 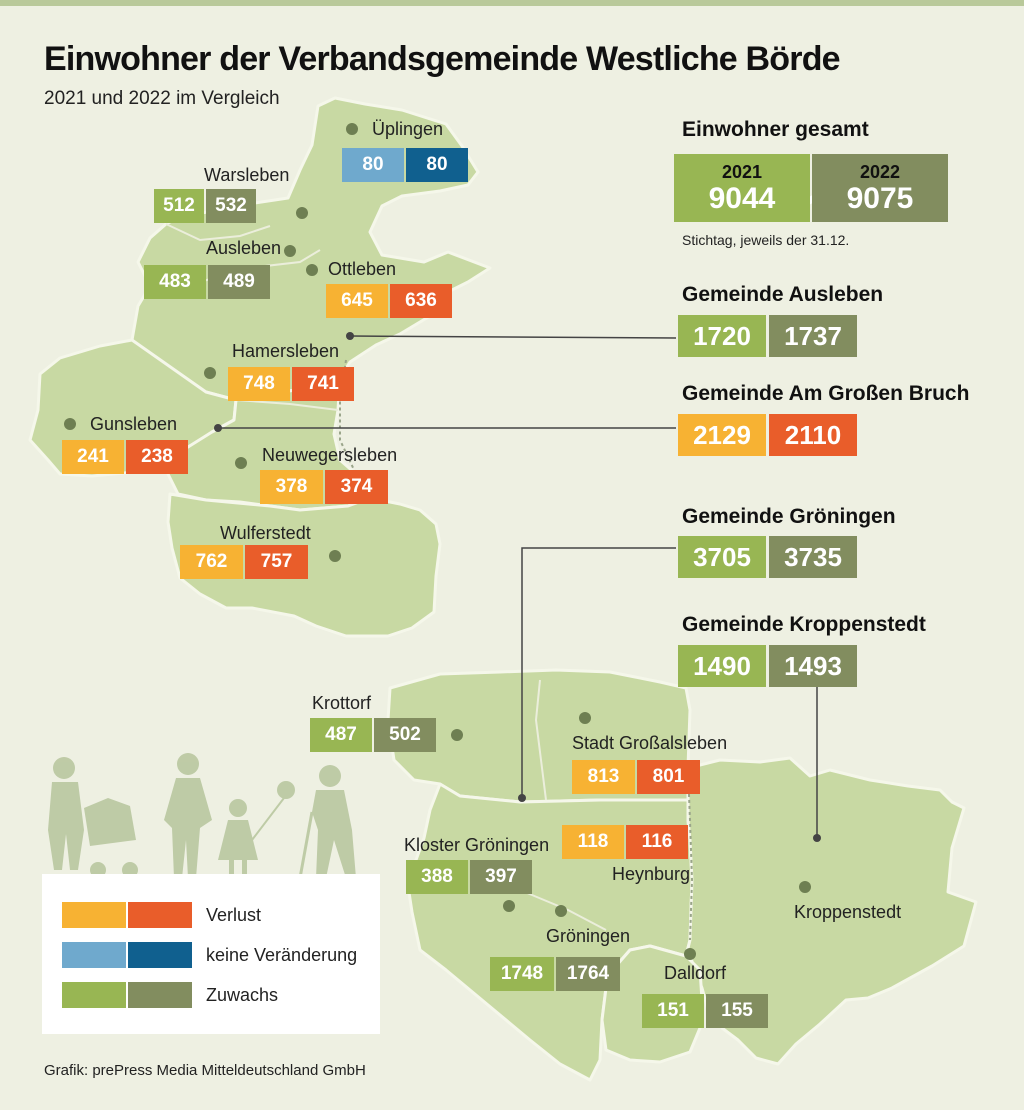 I want to click on legend-row-gain: Zuwachs, so click(x=170, y=995).